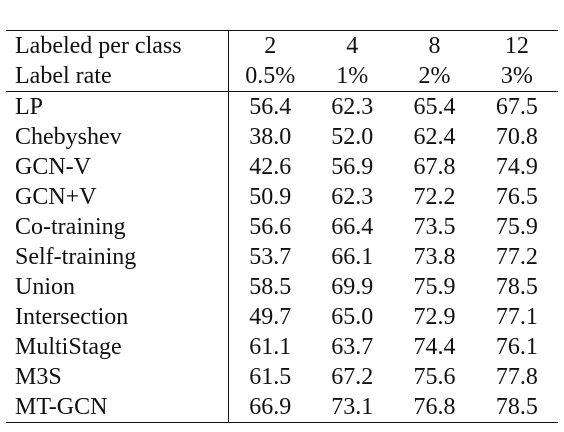  What do you see at coordinates (270, 317) in the screenshot?
I see `accuracy-cell: 49.7` at bounding box center [270, 317].